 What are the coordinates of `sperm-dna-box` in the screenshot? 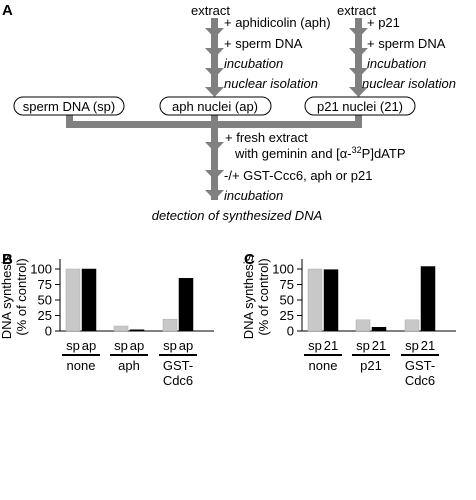 It's located at (69, 106).